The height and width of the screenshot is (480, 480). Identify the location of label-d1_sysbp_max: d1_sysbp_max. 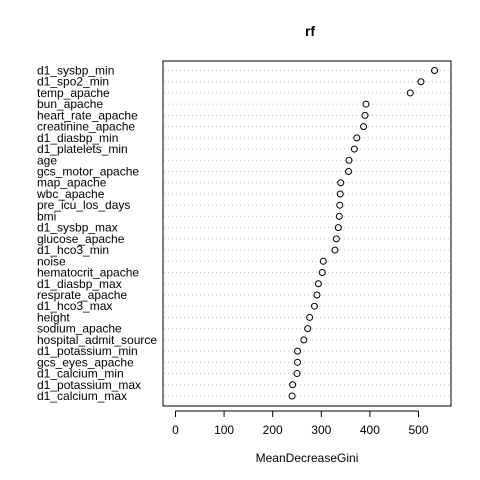
(77, 228).